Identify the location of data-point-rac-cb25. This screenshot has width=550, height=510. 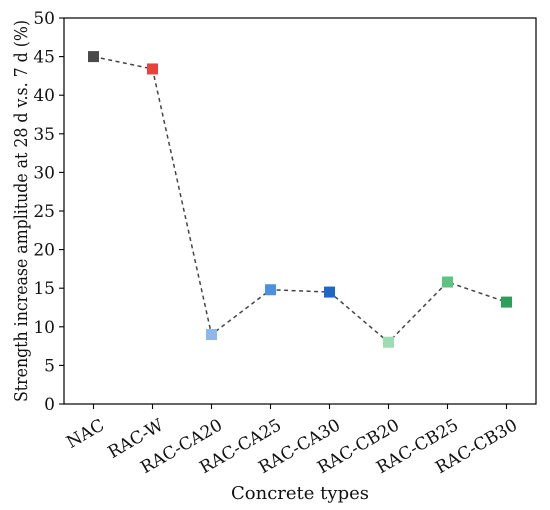
(447, 282).